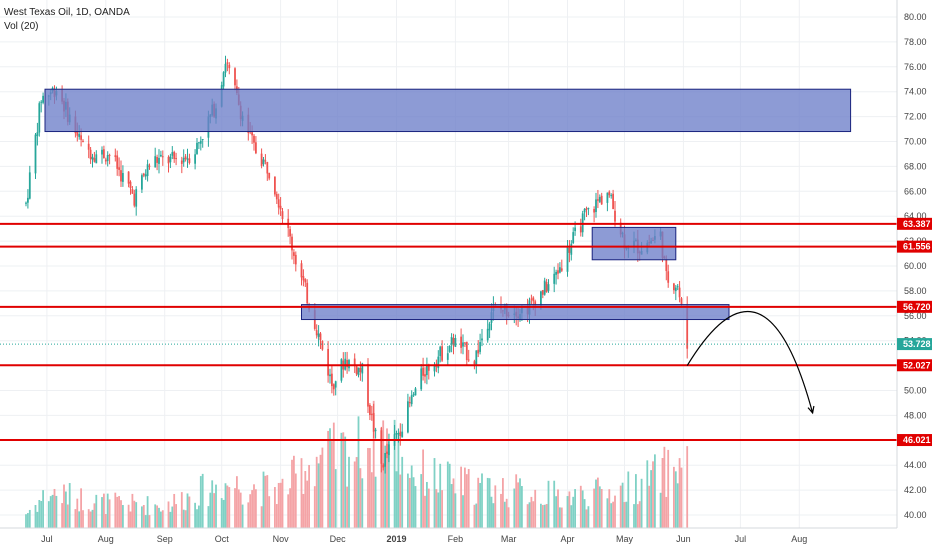 Image resolution: width=932 pixels, height=550 pixels. Describe the element at coordinates (222, 539) in the screenshot. I see `time-tick-label: Oct` at that location.